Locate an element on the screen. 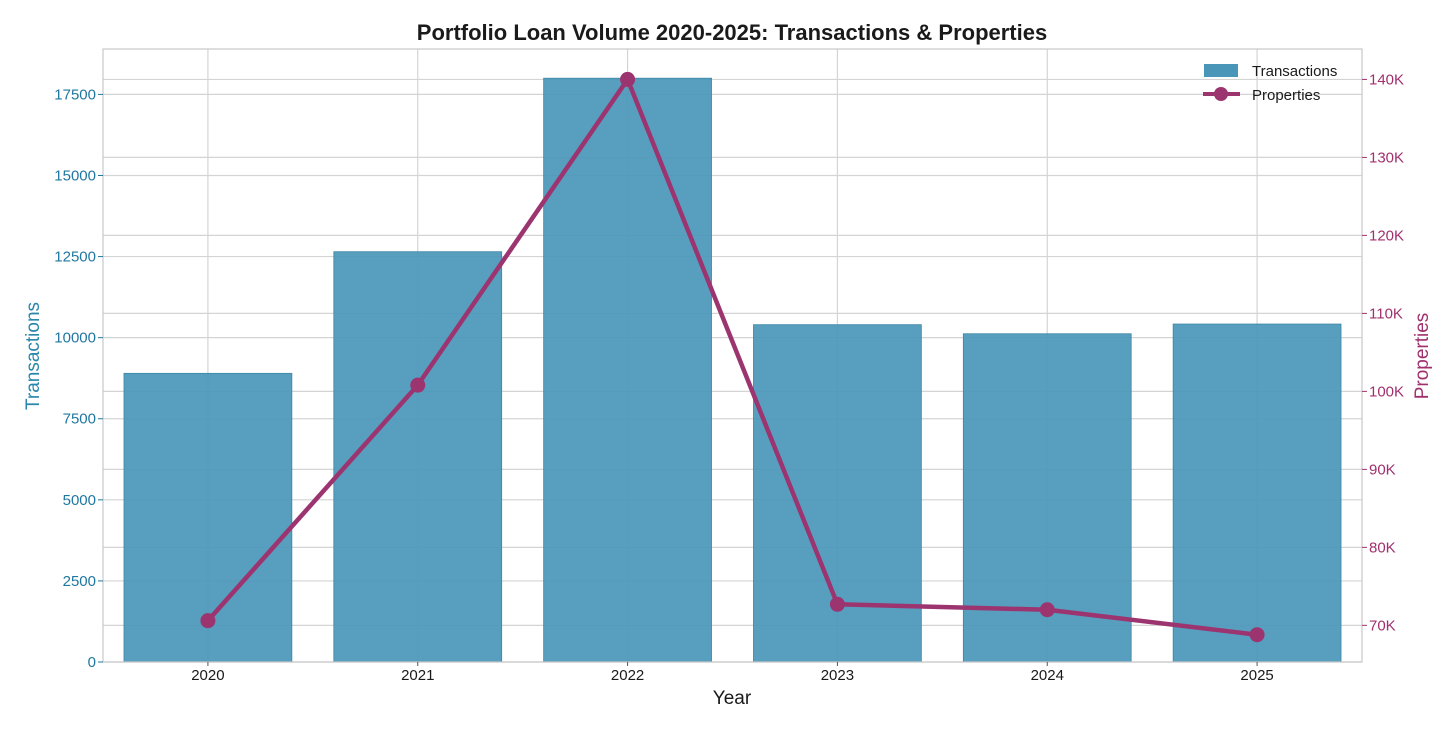 This screenshot has width=1456, height=735. tick-label-left: 10000 is located at coordinates (75, 338).